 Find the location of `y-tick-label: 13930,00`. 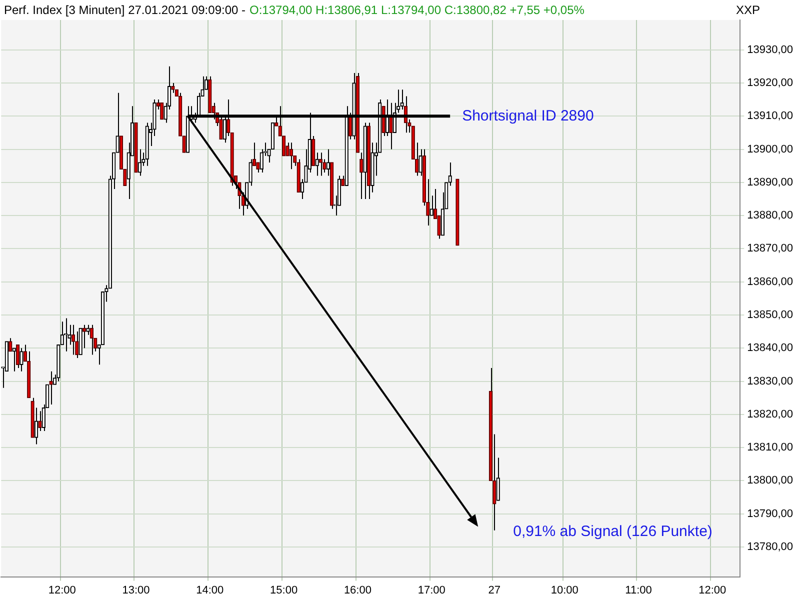

y-tick-label: 13930,00 is located at coordinates (770, 50).